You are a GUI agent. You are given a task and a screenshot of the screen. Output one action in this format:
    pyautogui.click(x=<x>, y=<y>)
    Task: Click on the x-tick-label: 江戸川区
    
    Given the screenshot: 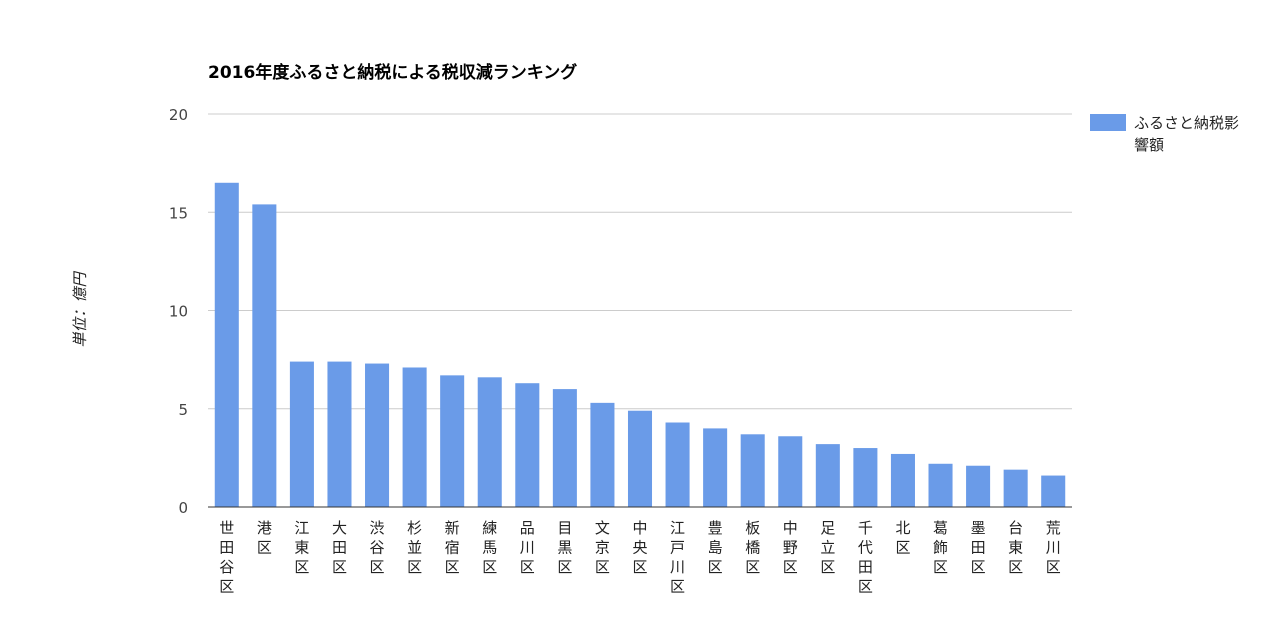 What is the action you would take?
    pyautogui.click(x=677, y=557)
    